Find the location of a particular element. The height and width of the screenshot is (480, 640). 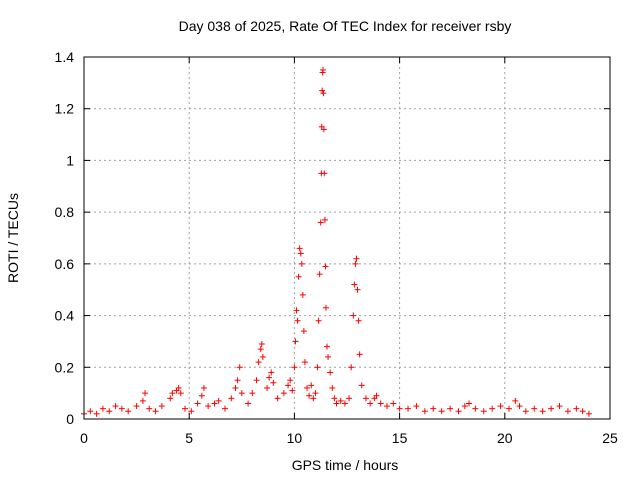

y-tick-label: 0.6 is located at coordinates (65, 264).